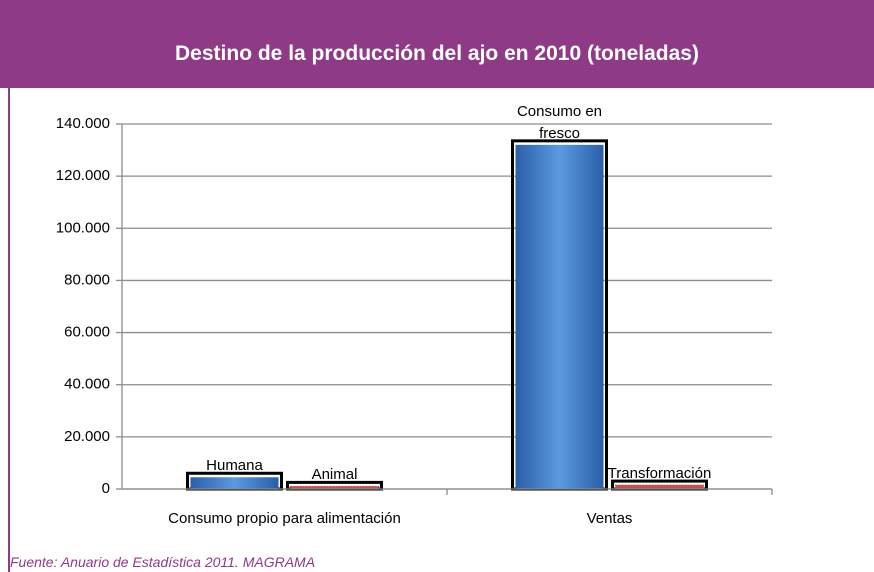 The height and width of the screenshot is (572, 874). What do you see at coordinates (9, 330) in the screenshot?
I see `border` at bounding box center [9, 330].